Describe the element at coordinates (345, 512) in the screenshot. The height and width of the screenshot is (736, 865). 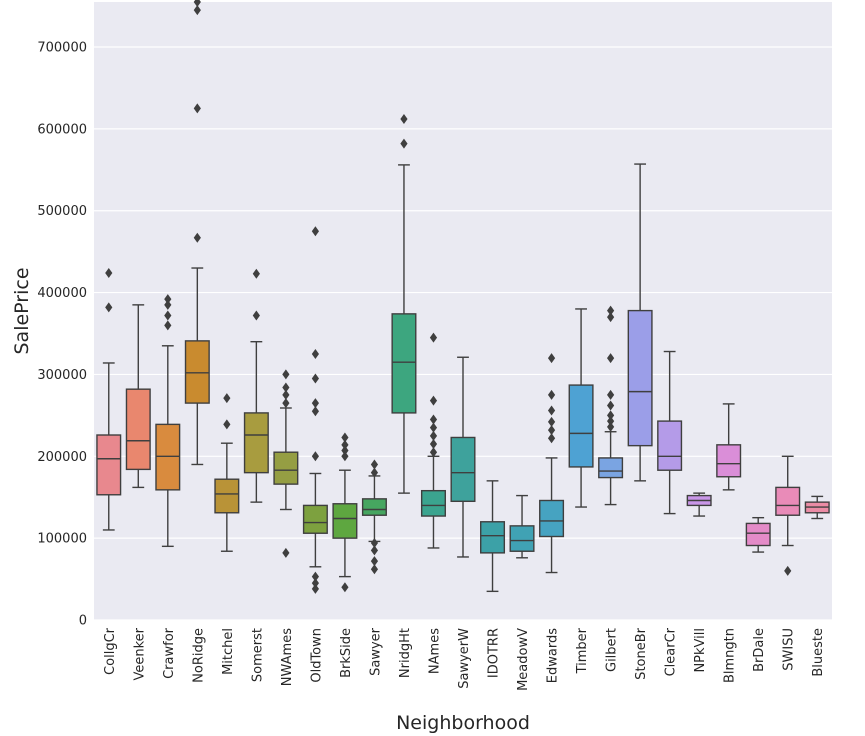
I see `box-group-BrkSide` at that location.